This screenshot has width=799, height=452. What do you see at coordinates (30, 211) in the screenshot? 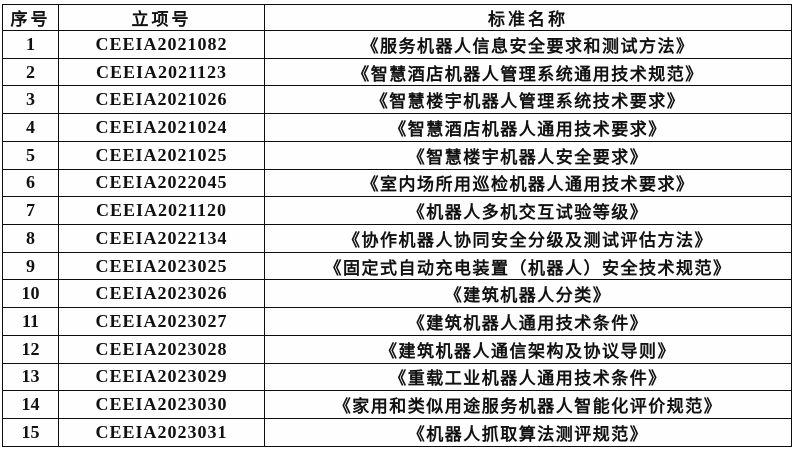
I see `serial-number-cell: 7` at bounding box center [30, 211].